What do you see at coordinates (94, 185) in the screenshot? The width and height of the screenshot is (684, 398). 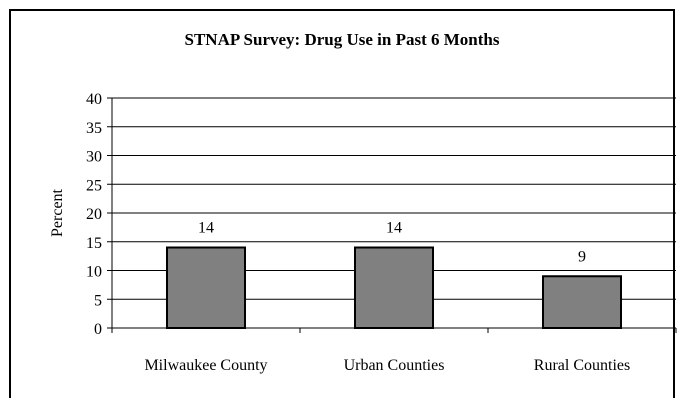 I see `y-tick-label: 25` at bounding box center [94, 185].